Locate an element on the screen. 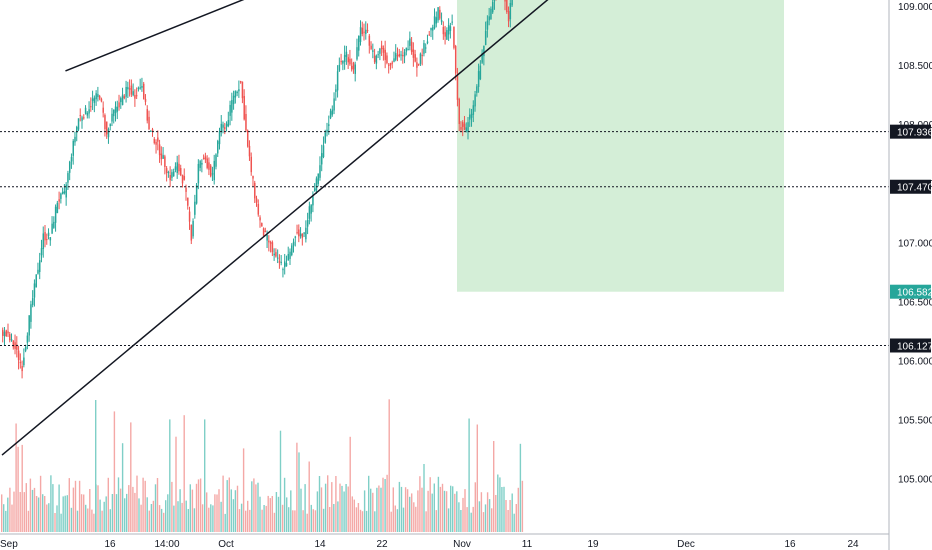  x-tick-label: 16 is located at coordinates (790, 544).